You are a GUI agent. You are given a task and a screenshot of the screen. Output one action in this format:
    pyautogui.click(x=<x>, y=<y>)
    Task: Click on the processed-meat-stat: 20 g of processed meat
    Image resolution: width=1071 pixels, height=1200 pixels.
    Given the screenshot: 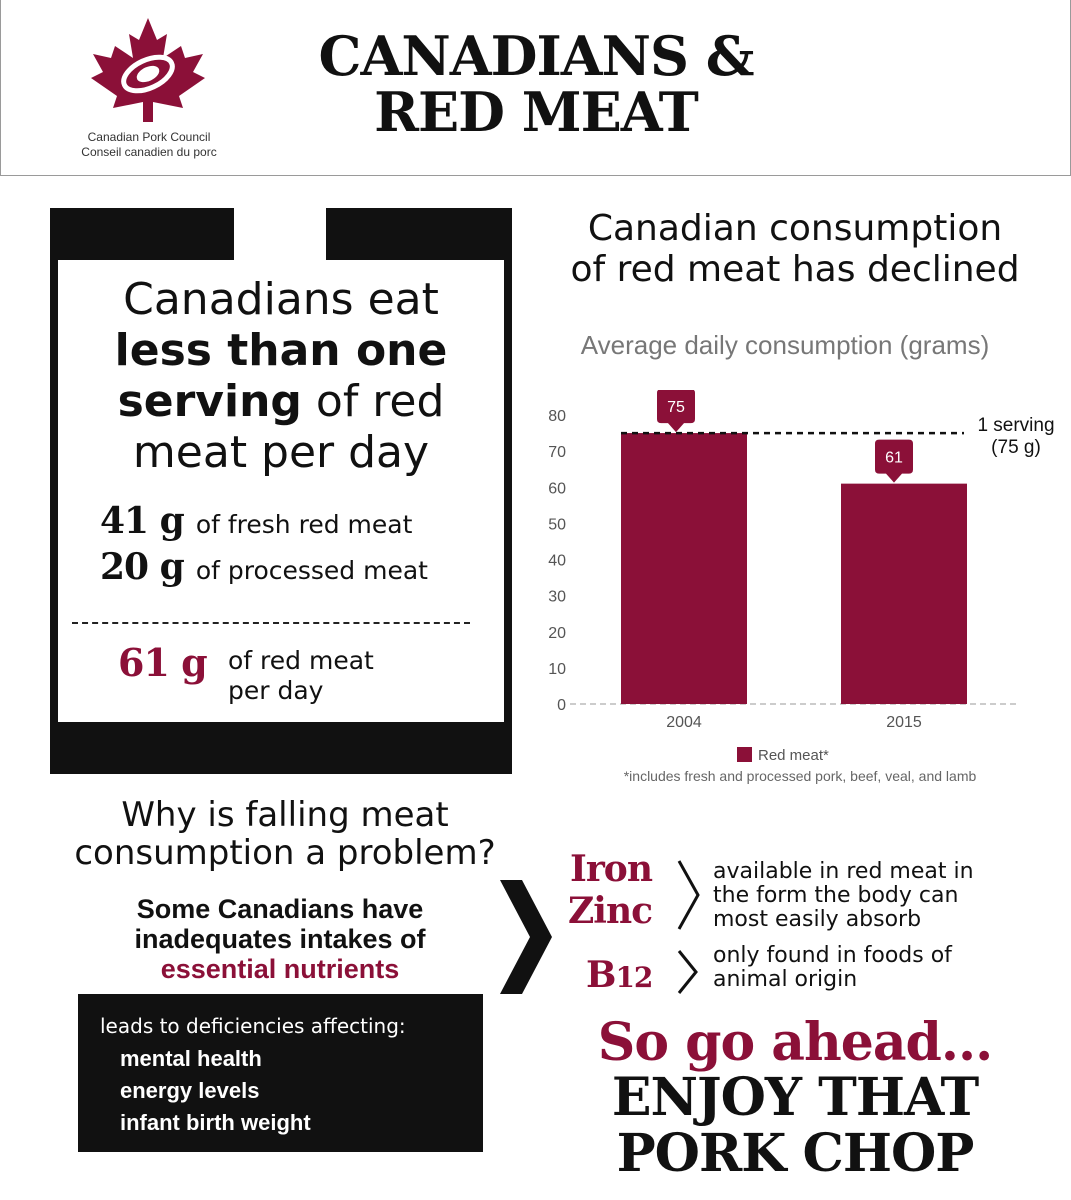 What is the action you would take?
    pyautogui.click(x=264, y=569)
    